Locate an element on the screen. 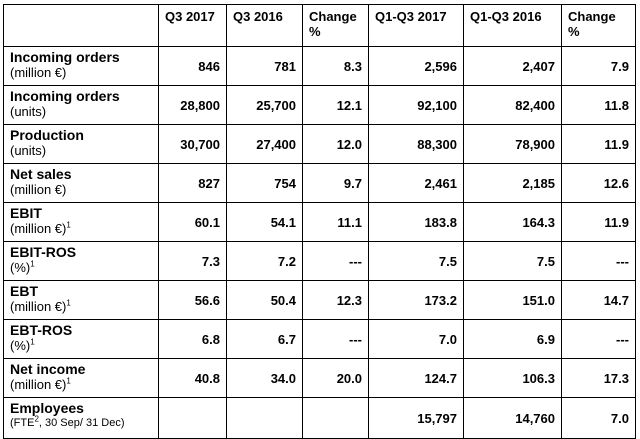  row-label: Employees is located at coordinates (47, 408).